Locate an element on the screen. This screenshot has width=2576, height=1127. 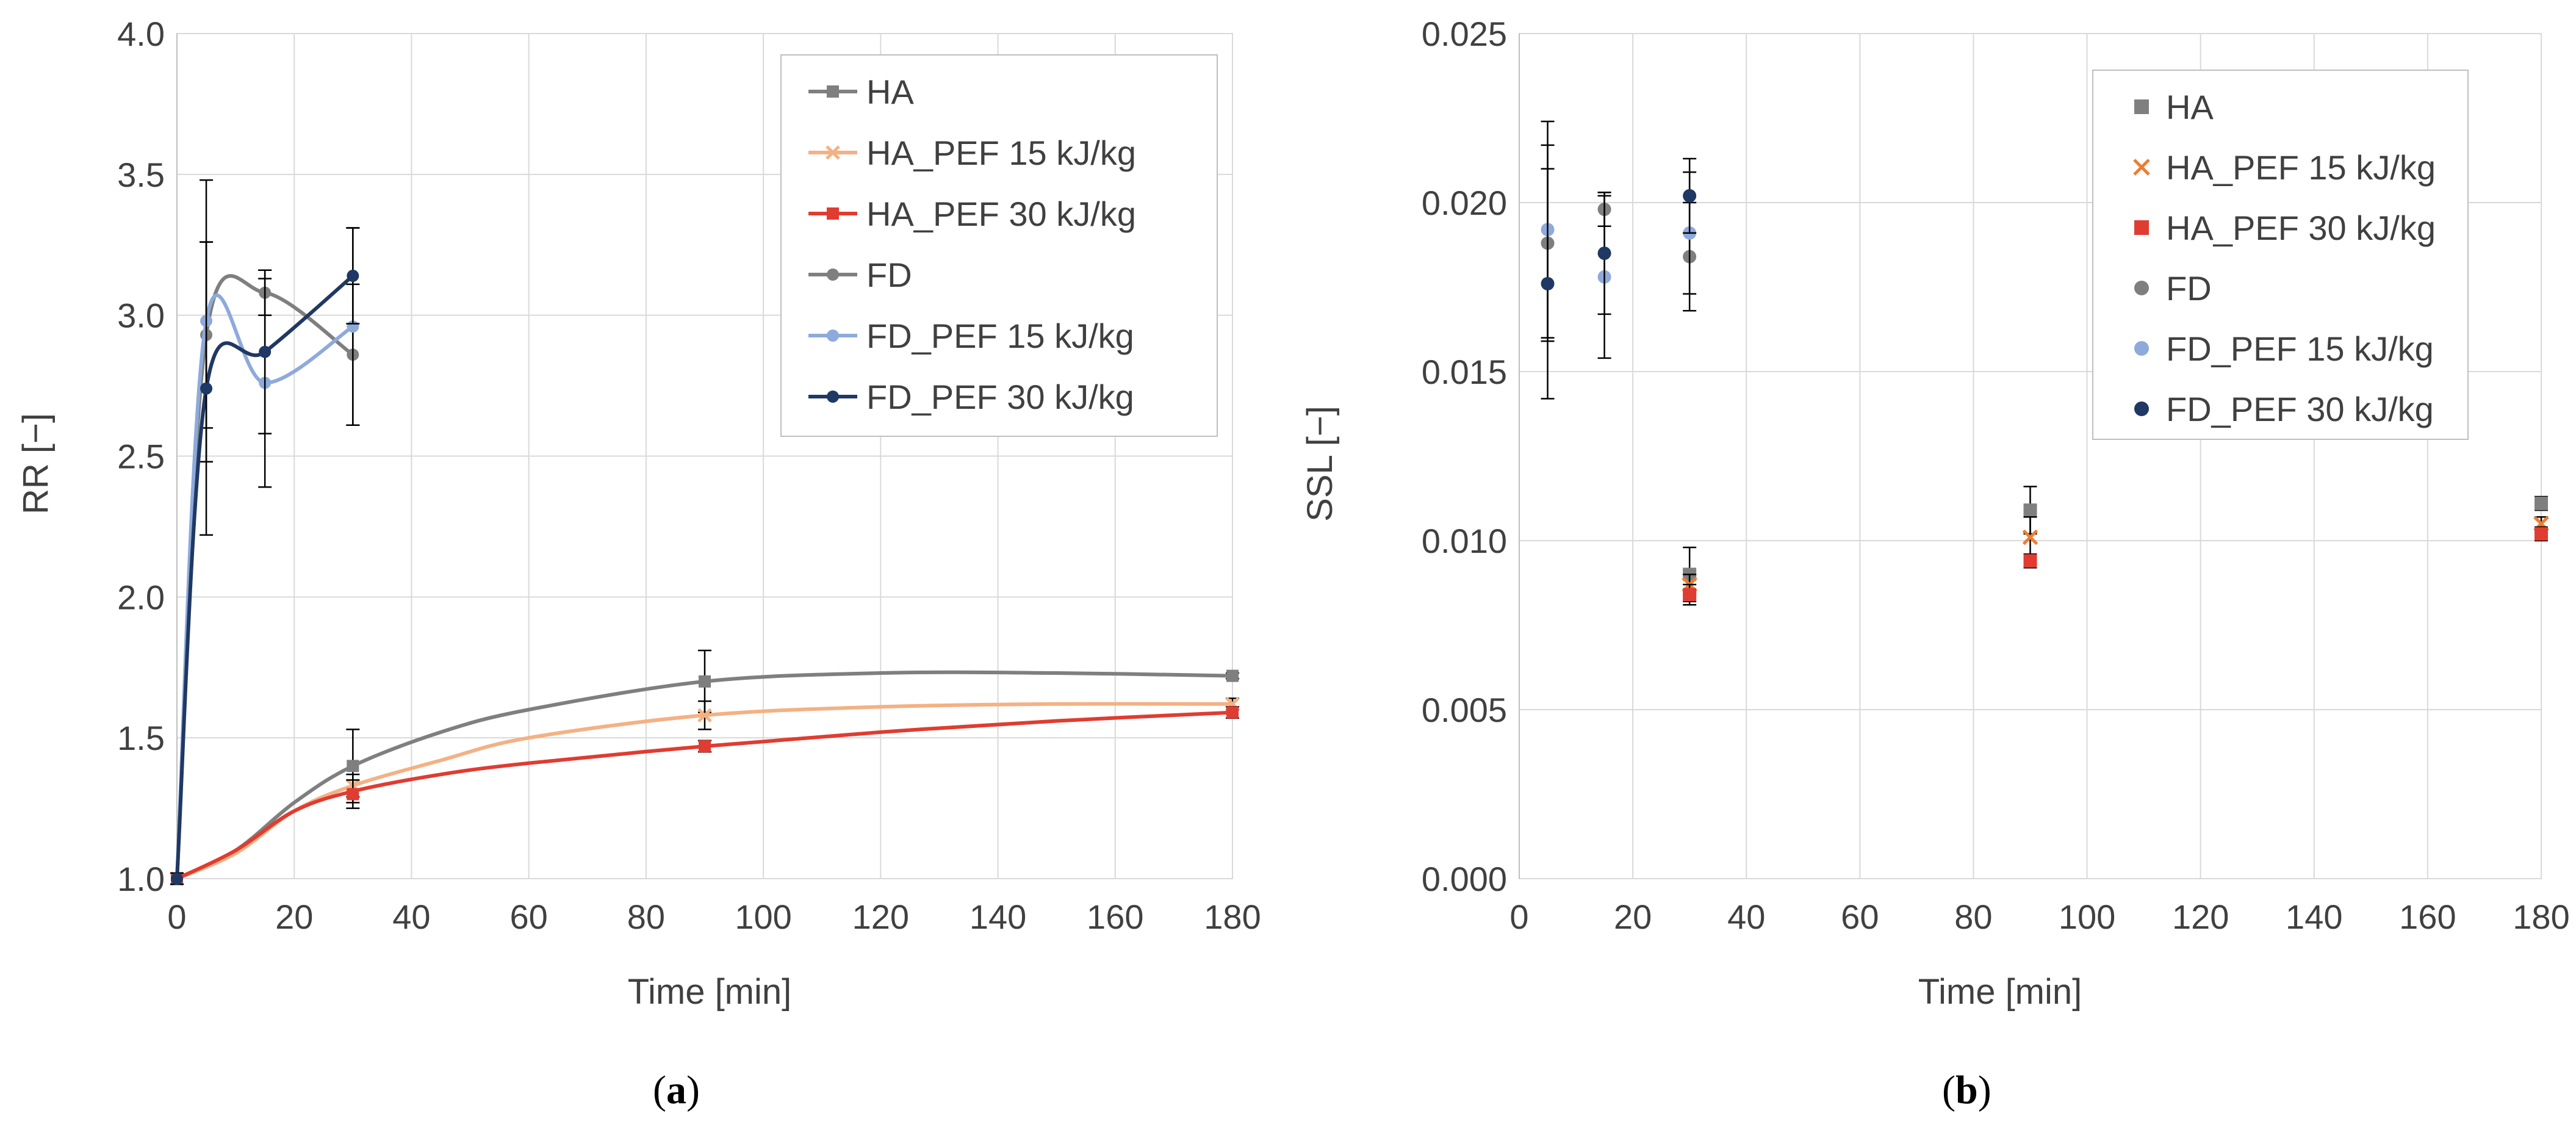
panel-b-caption: (b) is located at coordinates (1966, 1090).